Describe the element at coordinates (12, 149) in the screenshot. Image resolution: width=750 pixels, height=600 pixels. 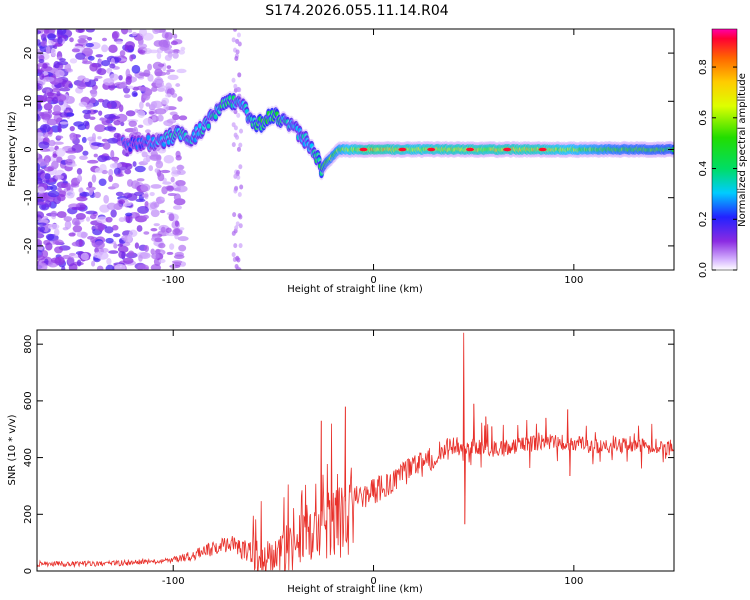
I see `spectrogram-ylabel: Frequency (Hz)` at that location.